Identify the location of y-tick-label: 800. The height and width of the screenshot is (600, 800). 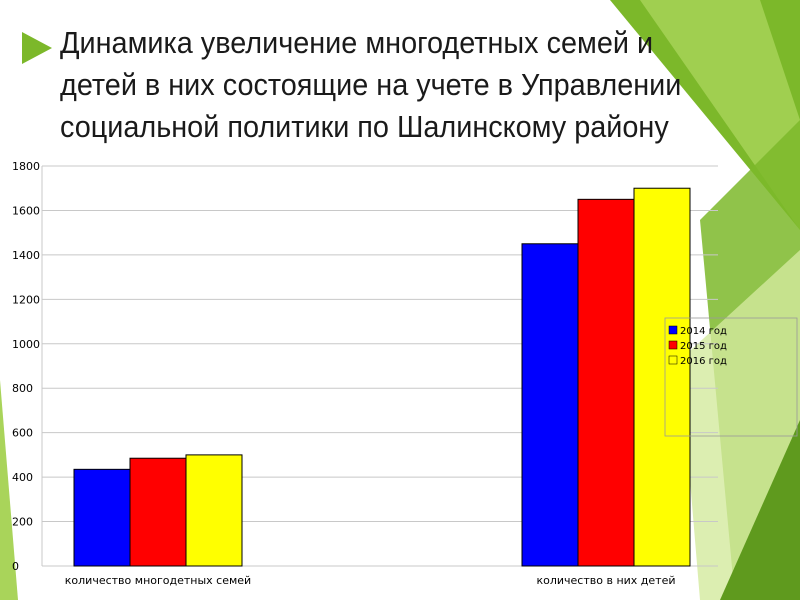
(22, 388).